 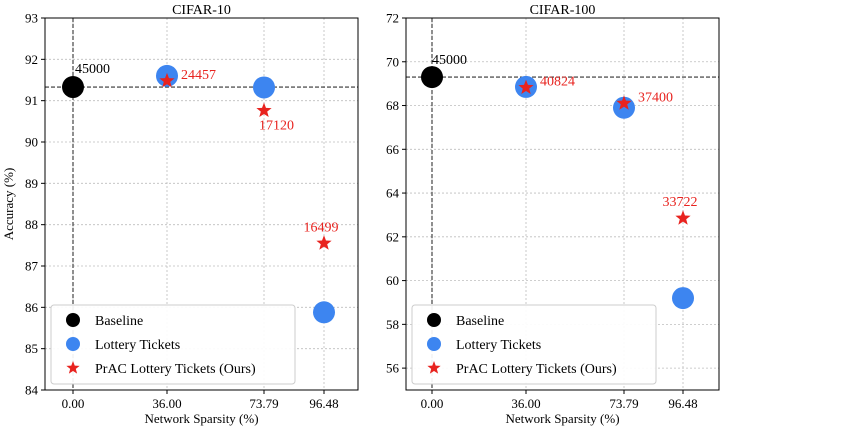 I want to click on y-tick-label: 60, so click(x=392, y=280).